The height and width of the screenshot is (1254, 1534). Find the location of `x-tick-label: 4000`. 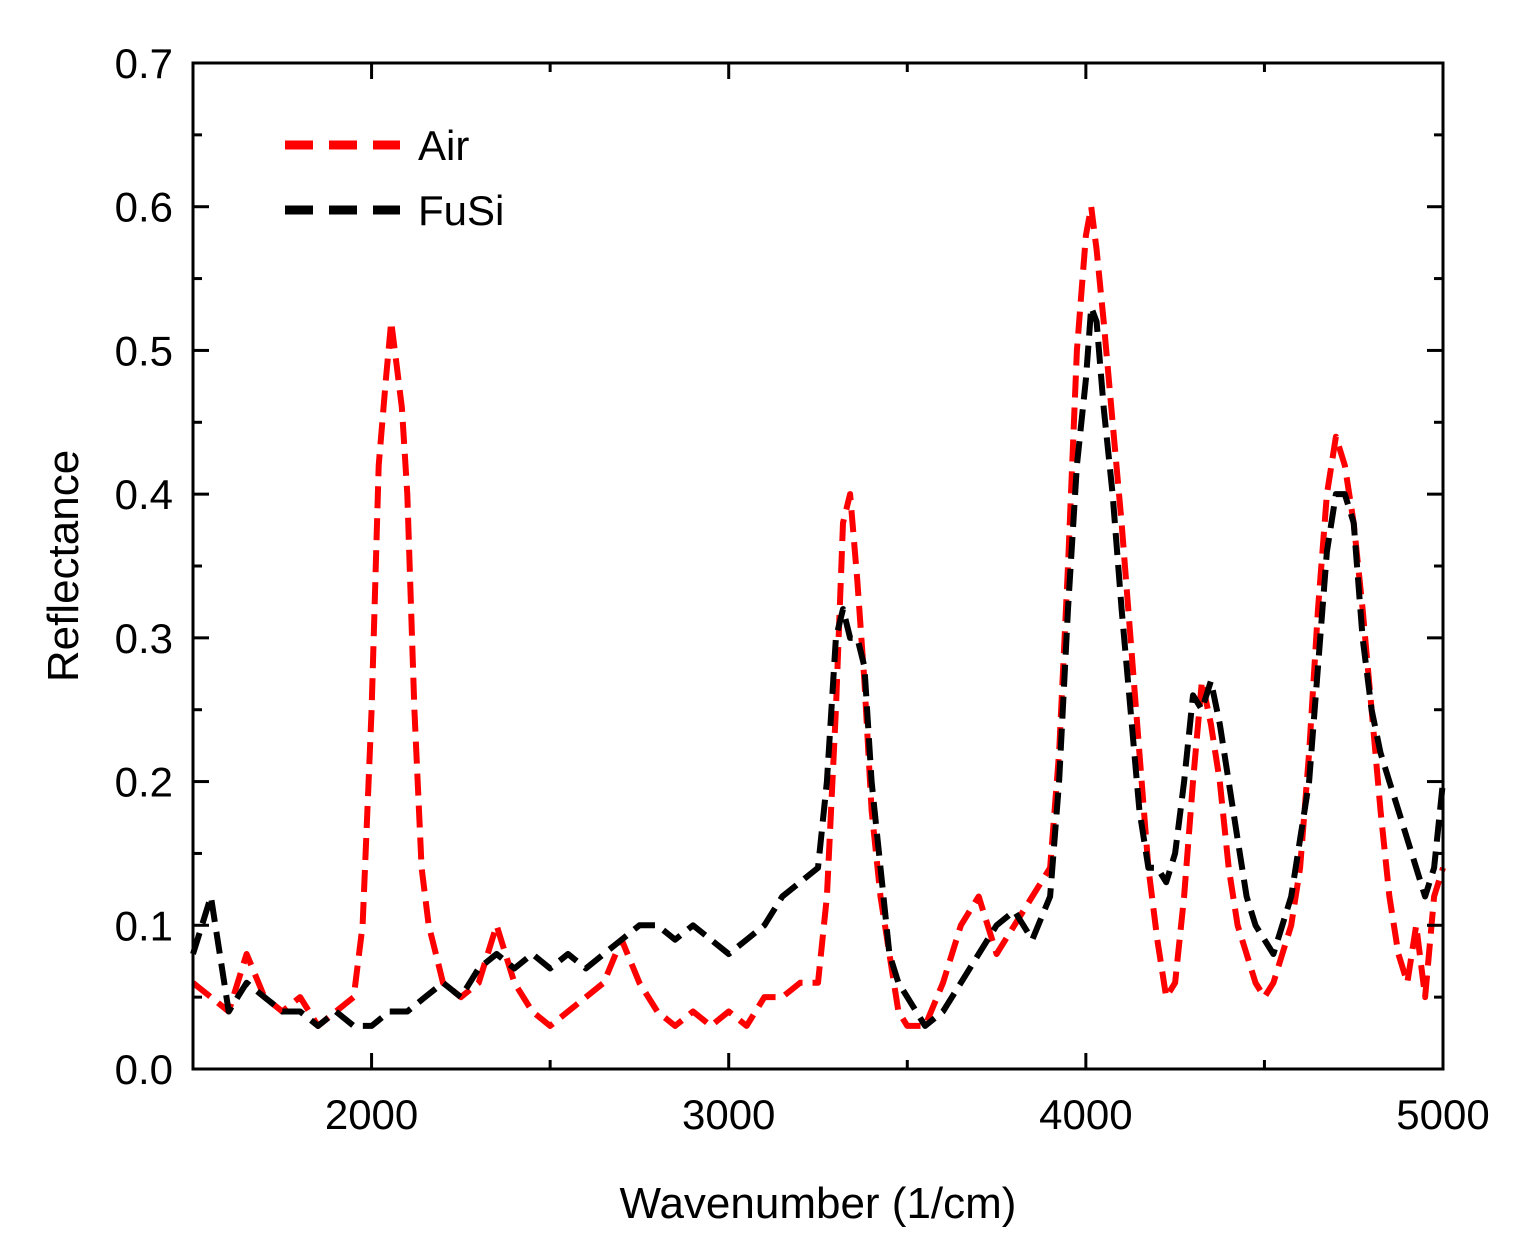

x-tick-label: 4000 is located at coordinates (1085, 1114).